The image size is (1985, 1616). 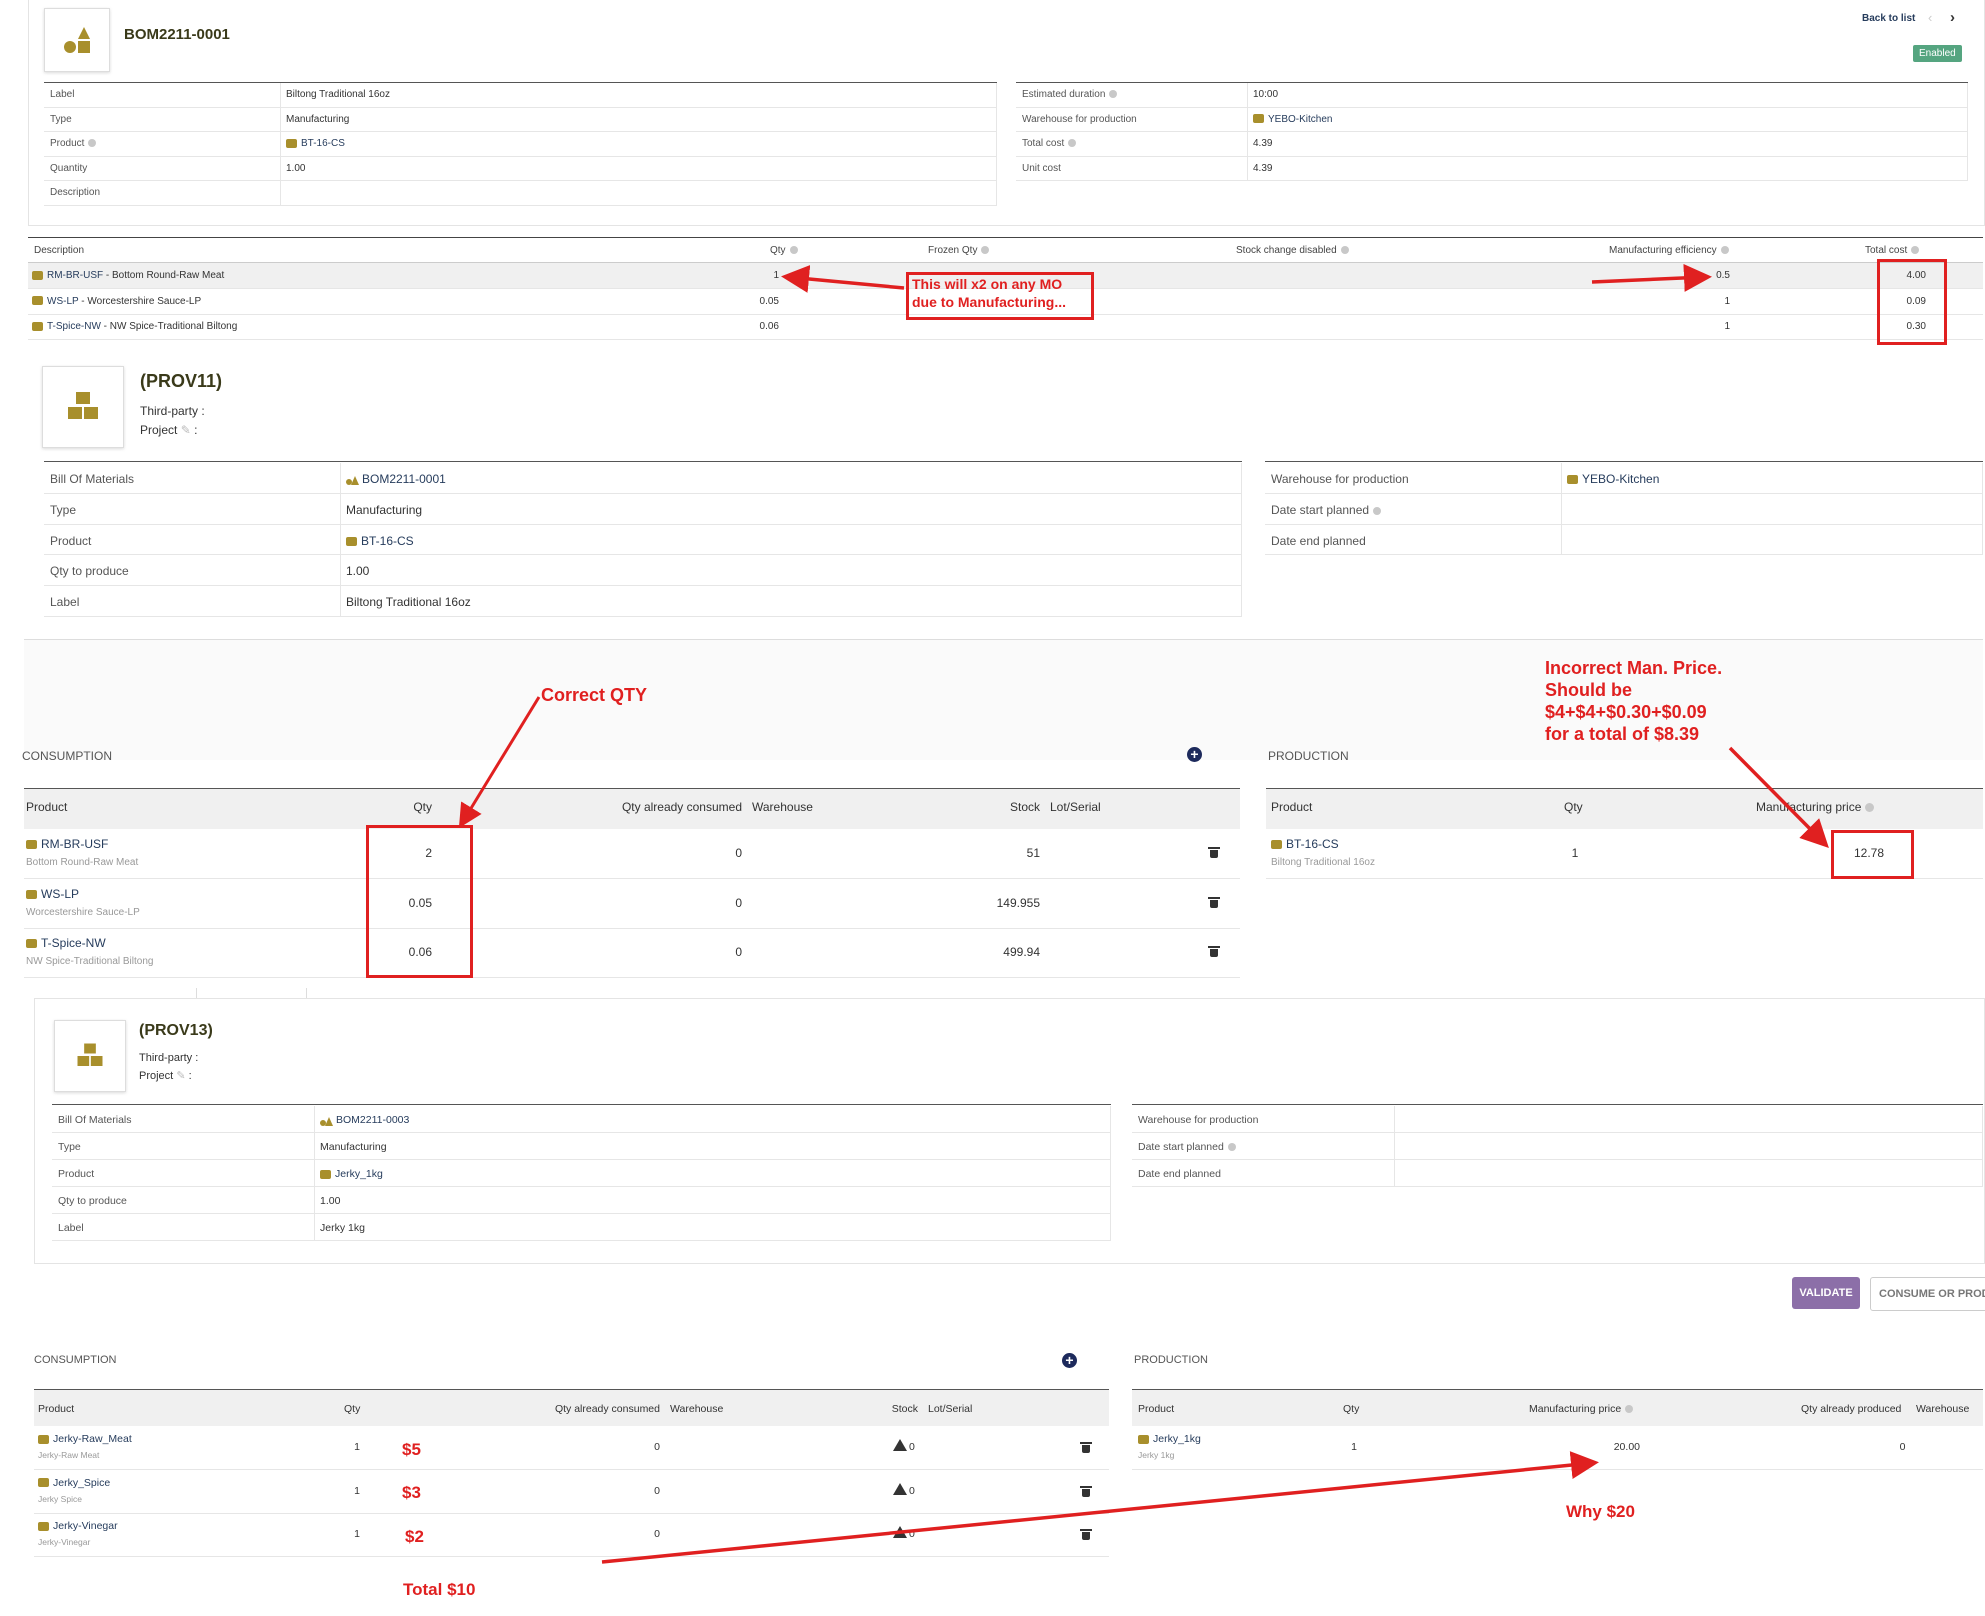 I want to click on next-arrow-icon: ›, so click(x=1952, y=17).